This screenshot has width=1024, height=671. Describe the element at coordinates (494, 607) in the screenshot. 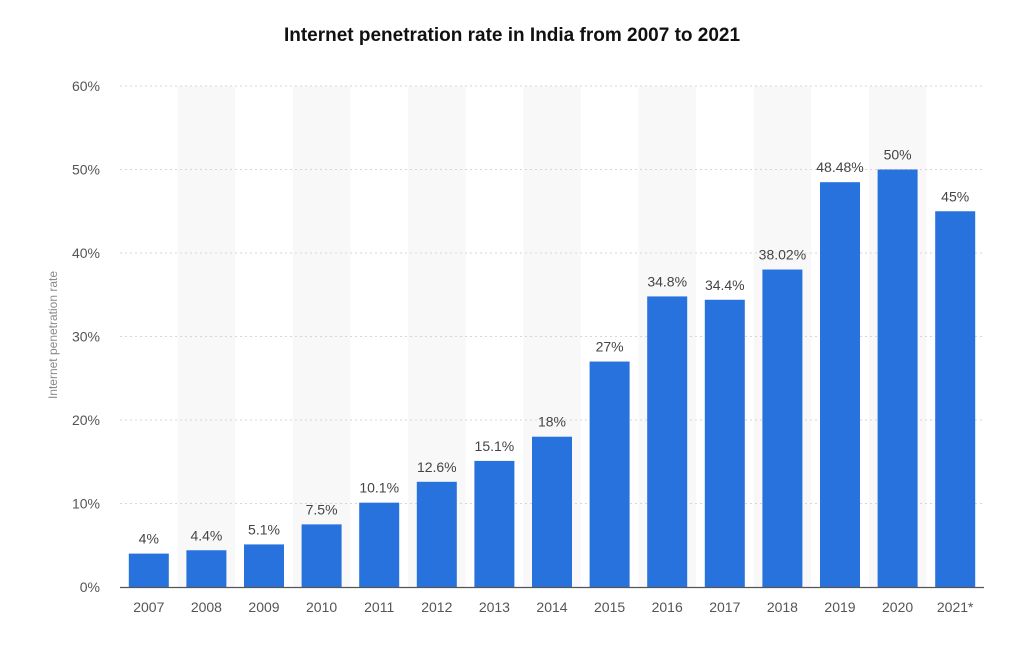

I see `x-tick-label: 2013` at that location.